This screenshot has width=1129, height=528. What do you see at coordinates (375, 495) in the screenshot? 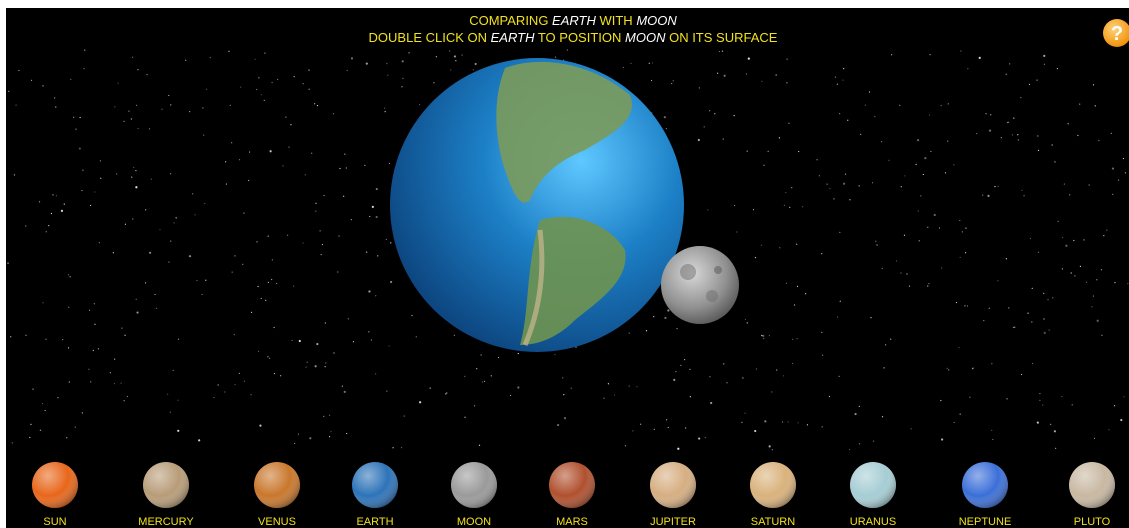
I see `planet-button: EARTH` at bounding box center [375, 495].